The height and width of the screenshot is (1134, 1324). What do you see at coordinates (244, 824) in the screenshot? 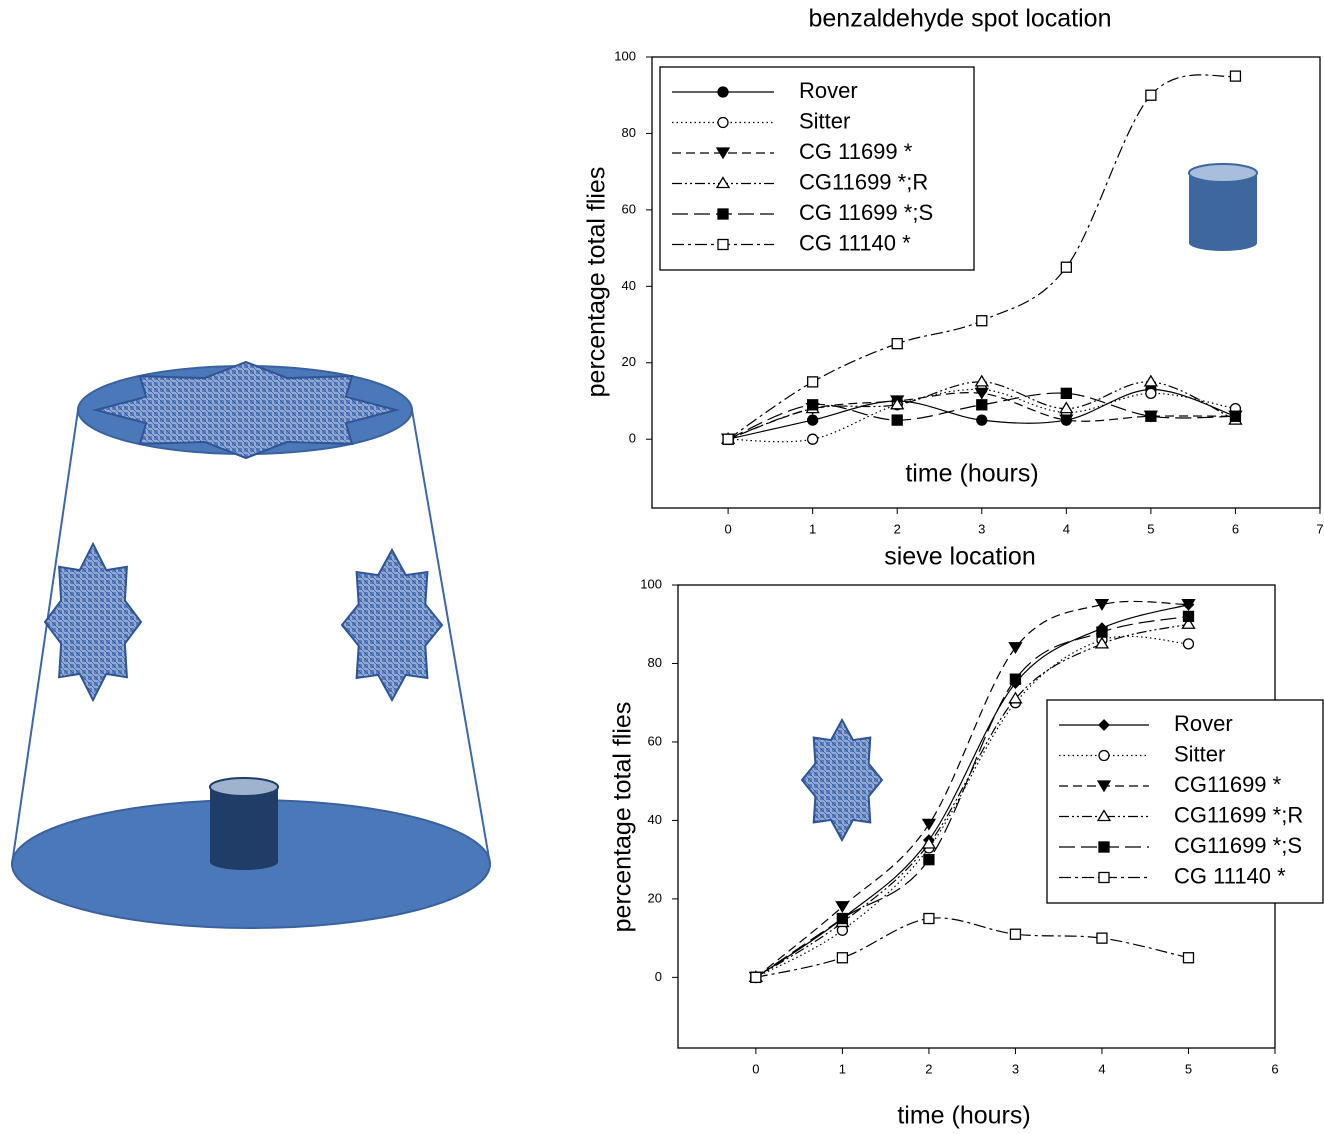
I see `odor-cup` at bounding box center [244, 824].